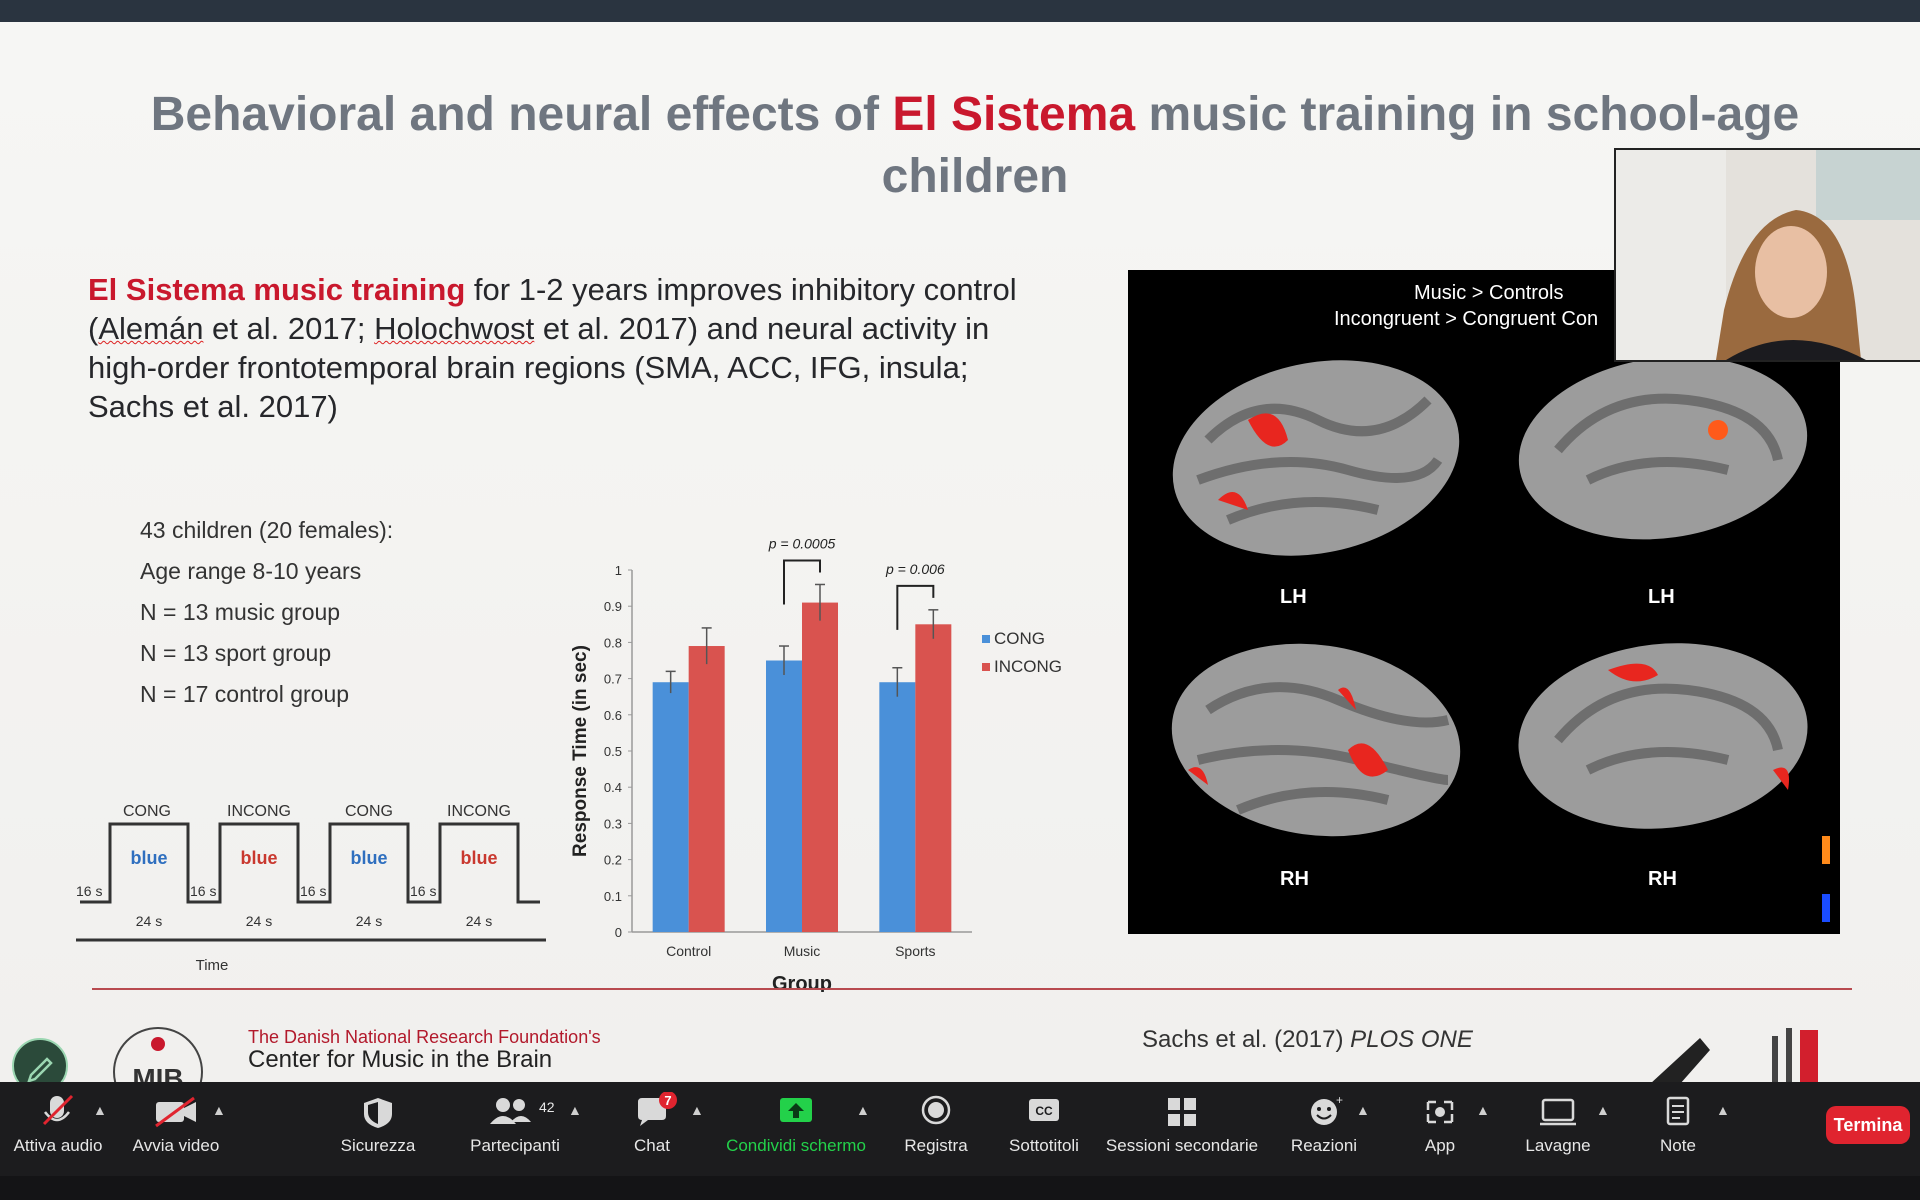 Image resolution: width=1920 pixels, height=1200 pixels. Describe the element at coordinates (796, 1124) in the screenshot. I see `share-screen-button: Condividi schermo` at that location.